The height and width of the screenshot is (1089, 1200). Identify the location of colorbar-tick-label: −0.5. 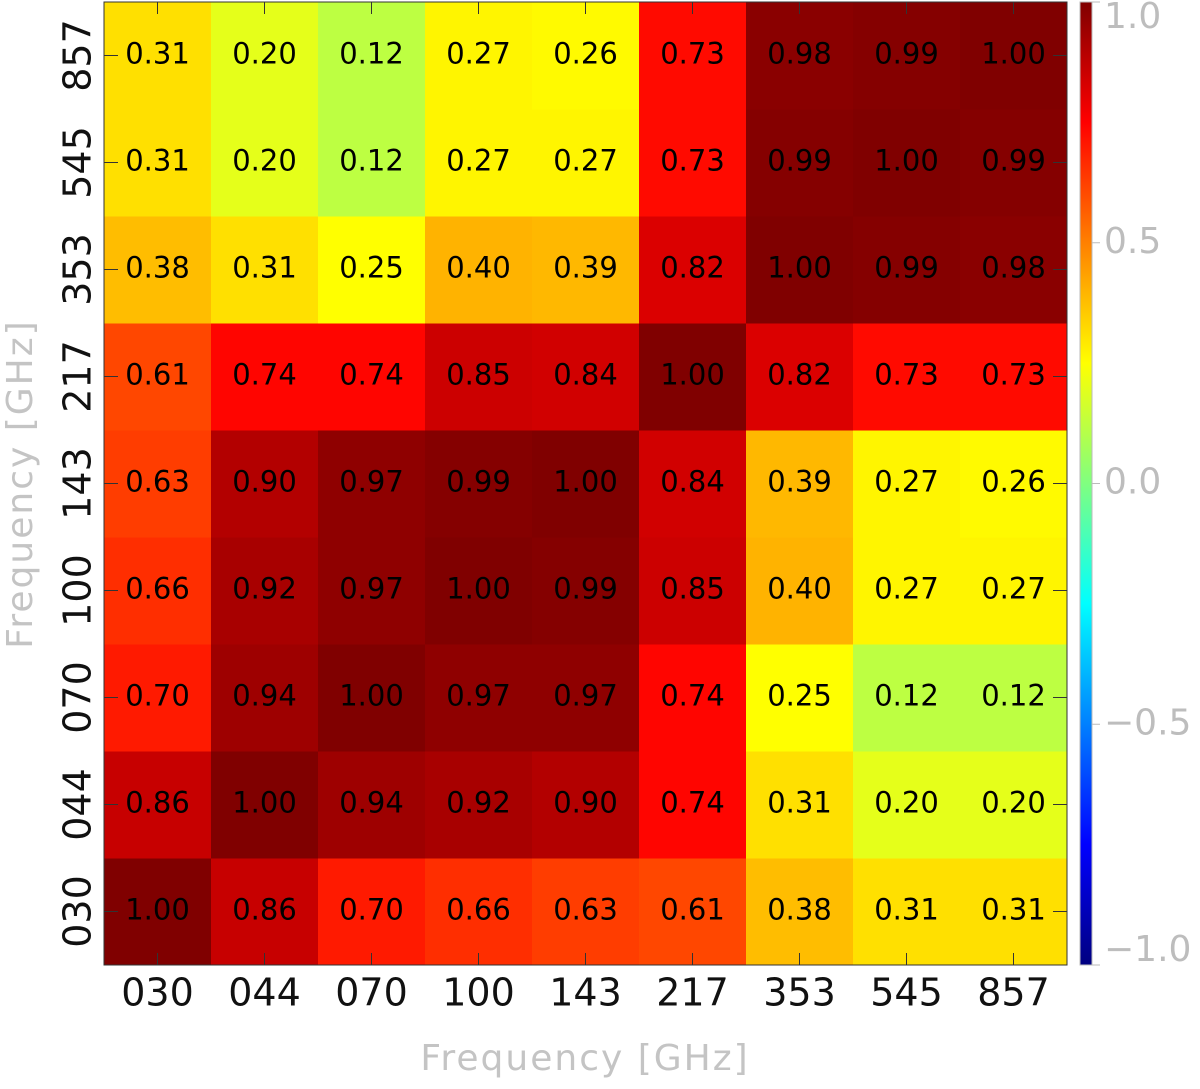
(1147, 722).